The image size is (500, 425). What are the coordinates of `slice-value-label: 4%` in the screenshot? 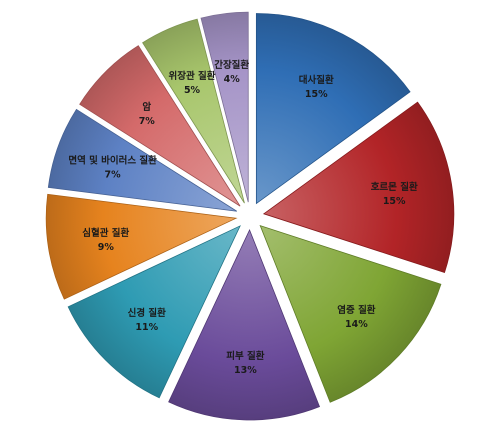 It's located at (232, 79).